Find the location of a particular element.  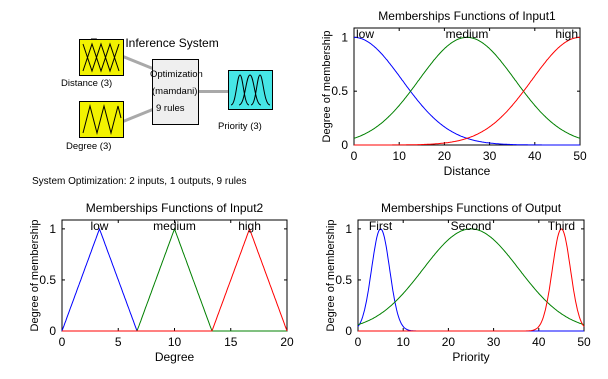

x-axis-label: Degree is located at coordinates (175, 357).